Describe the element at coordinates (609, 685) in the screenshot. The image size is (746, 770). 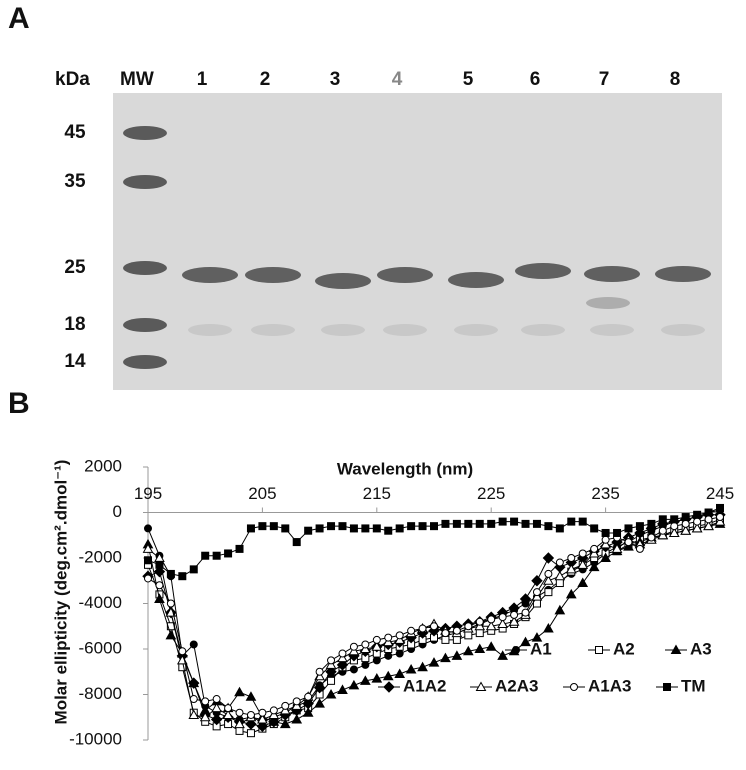
I see `legend-label: A1A3` at that location.